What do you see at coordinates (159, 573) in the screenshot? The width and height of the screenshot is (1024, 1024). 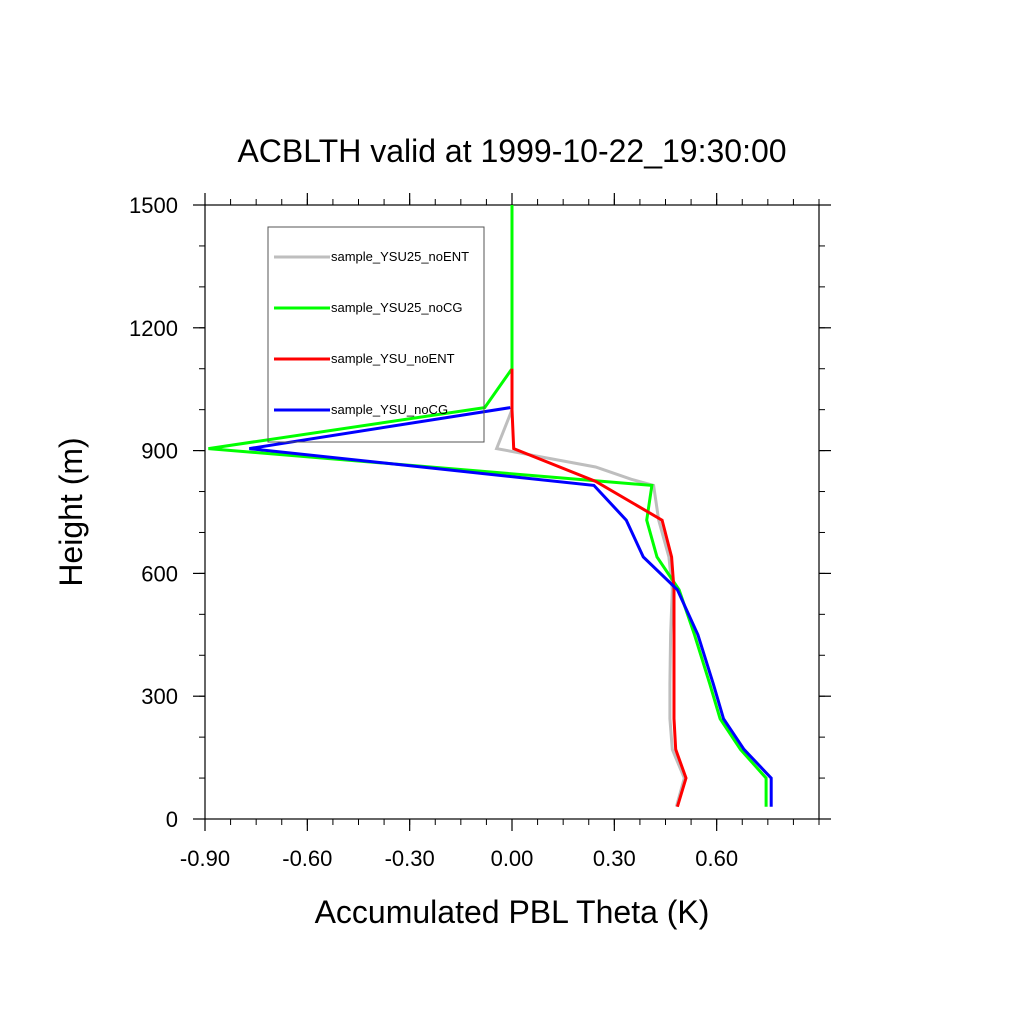 I see `y-tick-label: 600` at bounding box center [159, 573].